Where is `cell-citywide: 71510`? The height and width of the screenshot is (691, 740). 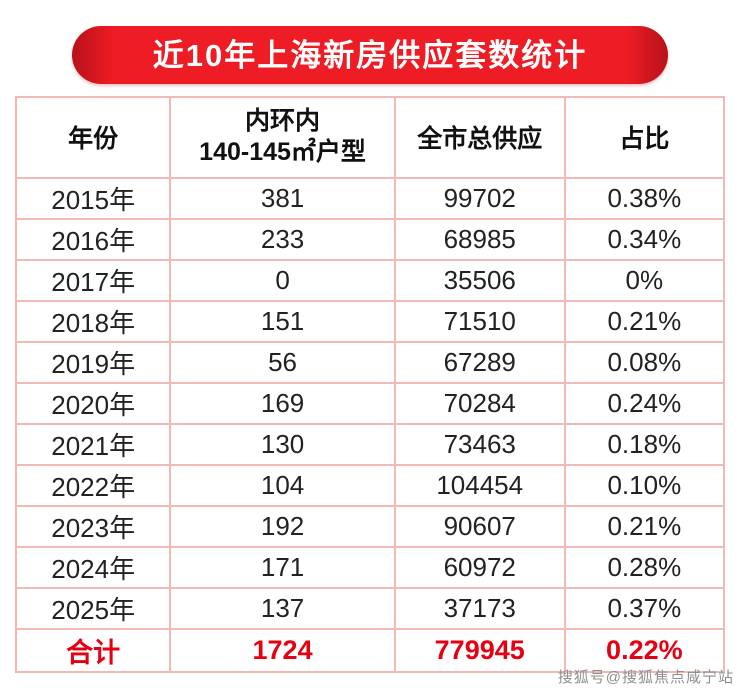
cell-citywide: 71510 is located at coordinates (479, 321).